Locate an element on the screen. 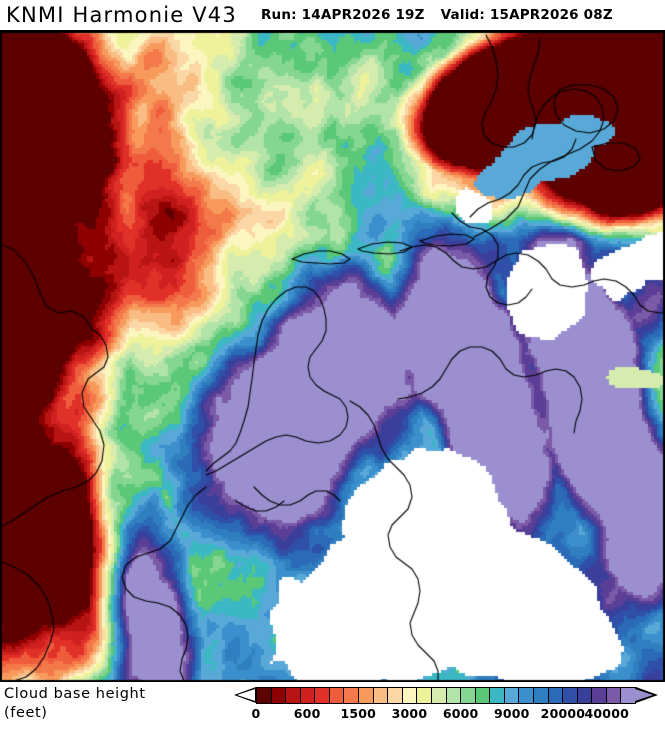 Image resolution: width=665 pixels, height=735 pixels. legend-title-line1: Cloud base height is located at coordinates (75, 694).